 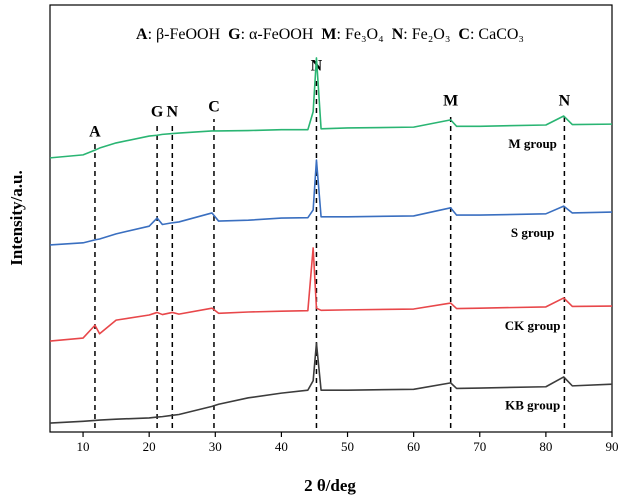 What do you see at coordinates (426, 34) in the screenshot?
I see `legend-label: : Fe₂O₃` at bounding box center [426, 34].